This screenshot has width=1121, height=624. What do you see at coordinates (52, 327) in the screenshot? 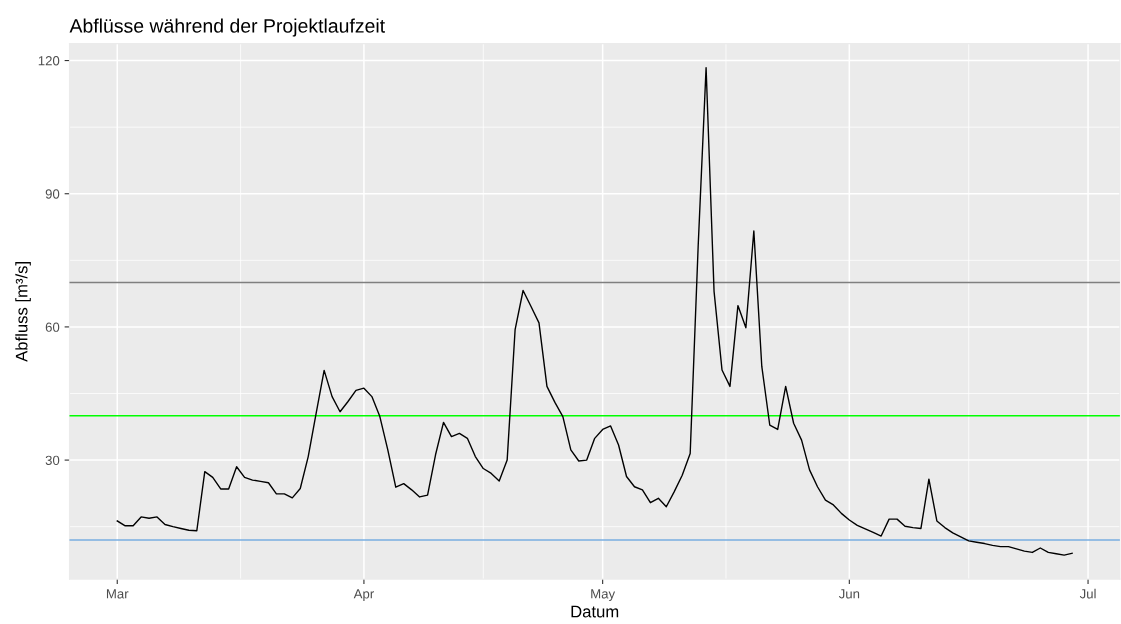
I see `y-tick-label: 60` at bounding box center [52, 327].